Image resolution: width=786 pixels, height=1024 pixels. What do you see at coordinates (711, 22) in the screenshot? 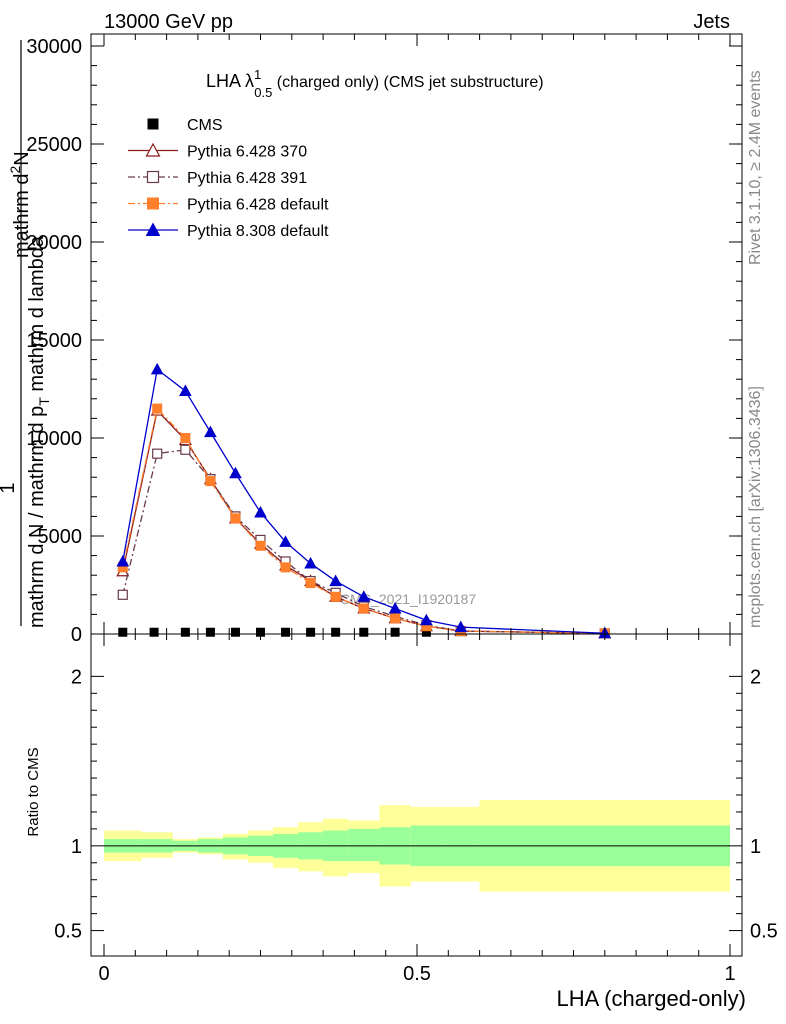
I see `header-right: Jets` at bounding box center [711, 22].